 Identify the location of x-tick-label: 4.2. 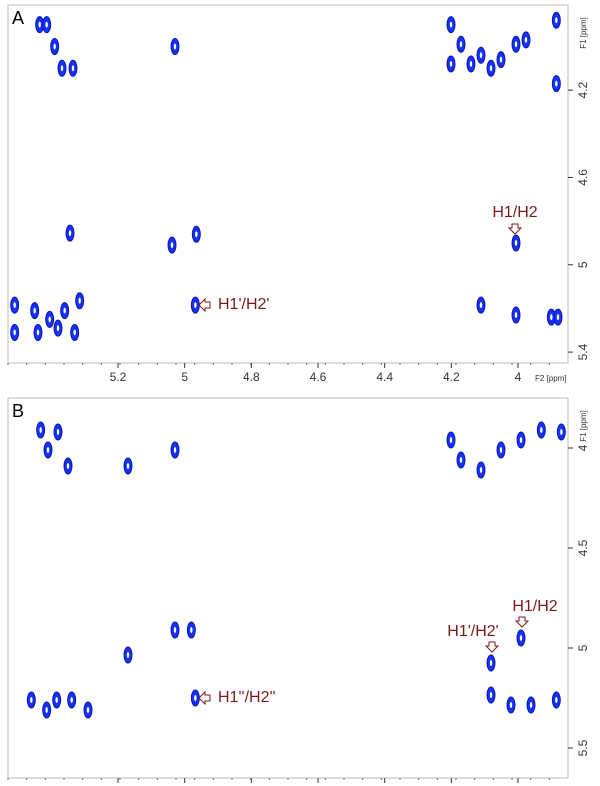
(451, 377).